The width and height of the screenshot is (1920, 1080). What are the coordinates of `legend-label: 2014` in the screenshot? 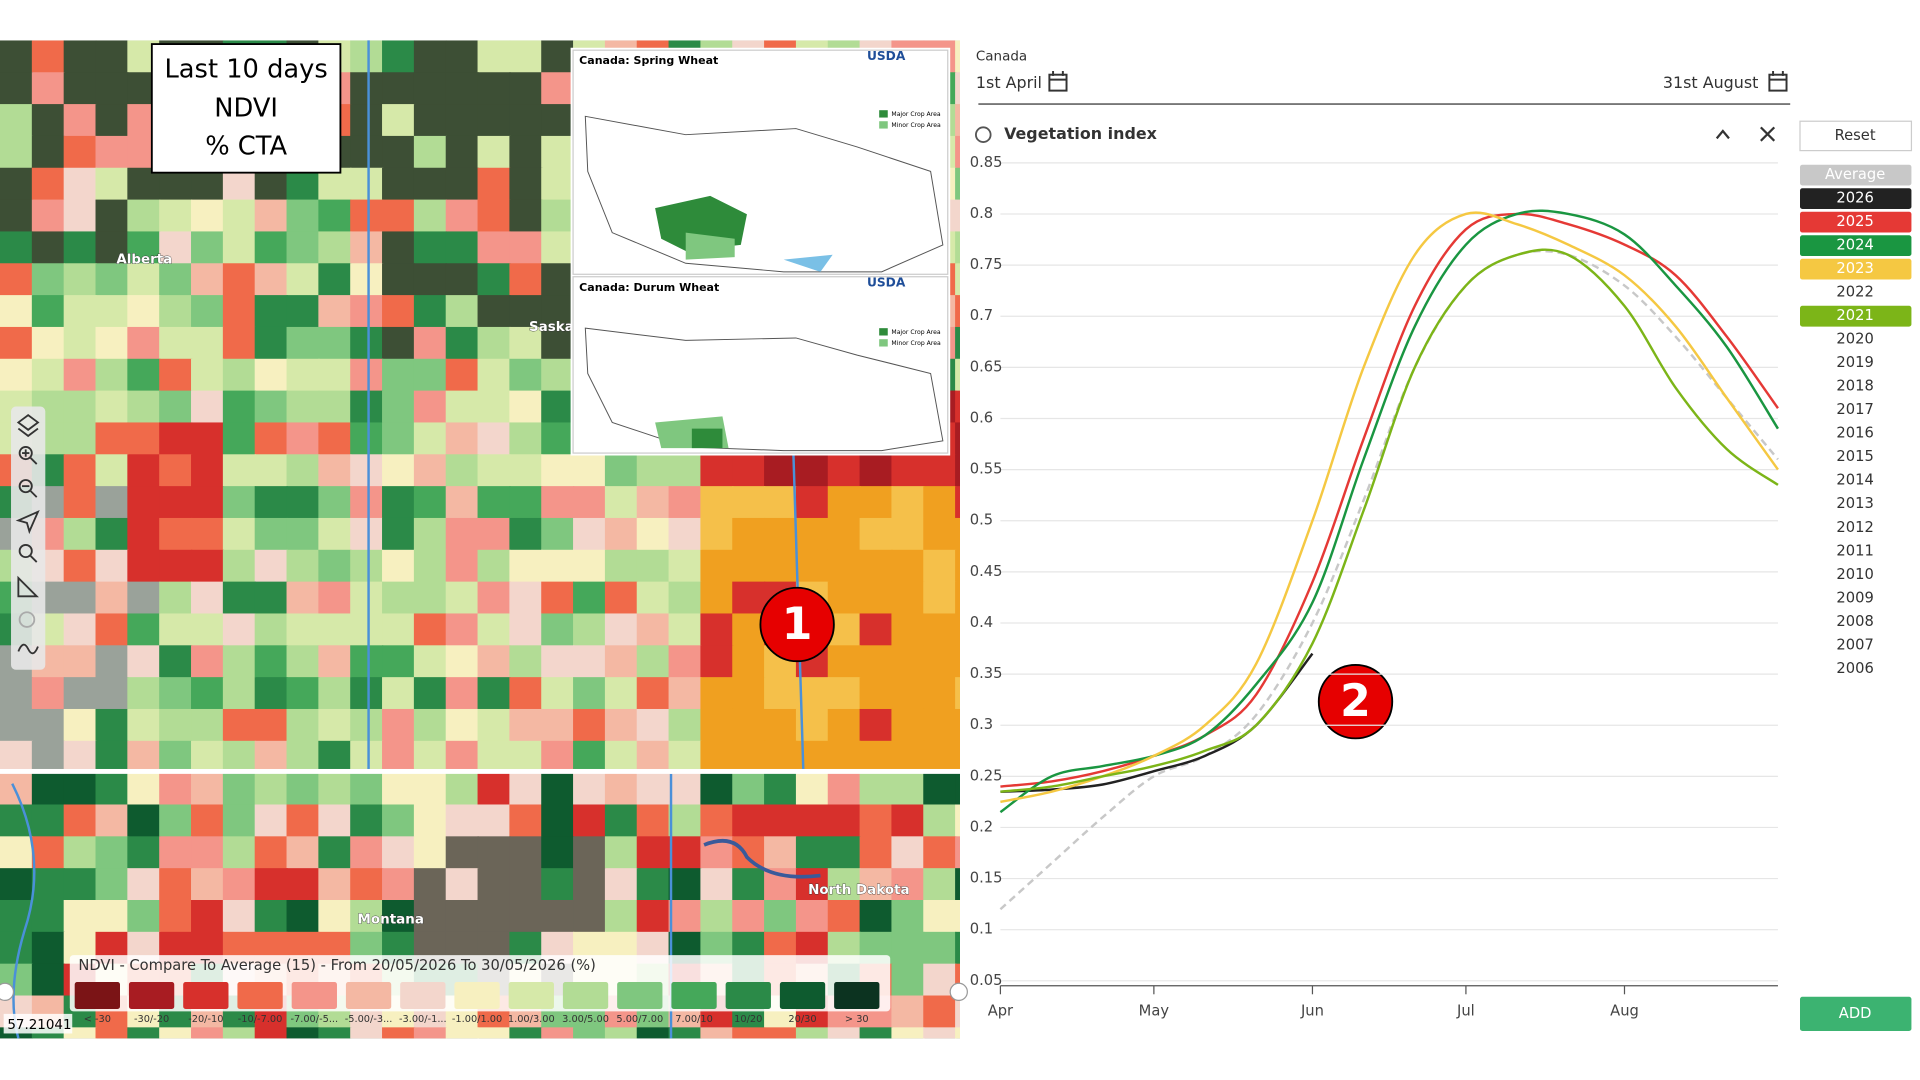 It's located at (1854, 480).